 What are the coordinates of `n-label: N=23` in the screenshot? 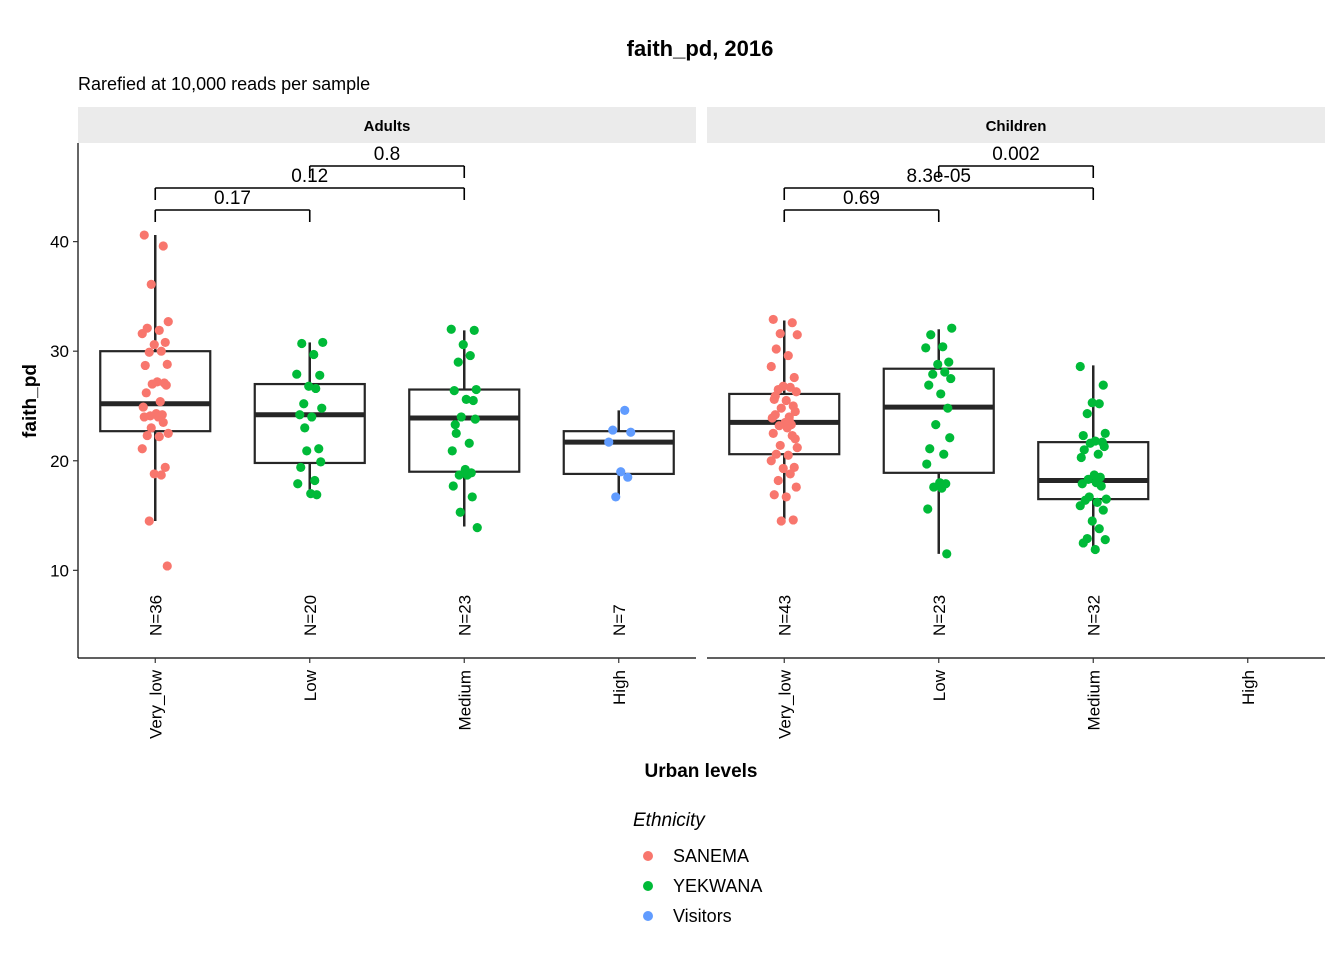 It's located at (939, 615).